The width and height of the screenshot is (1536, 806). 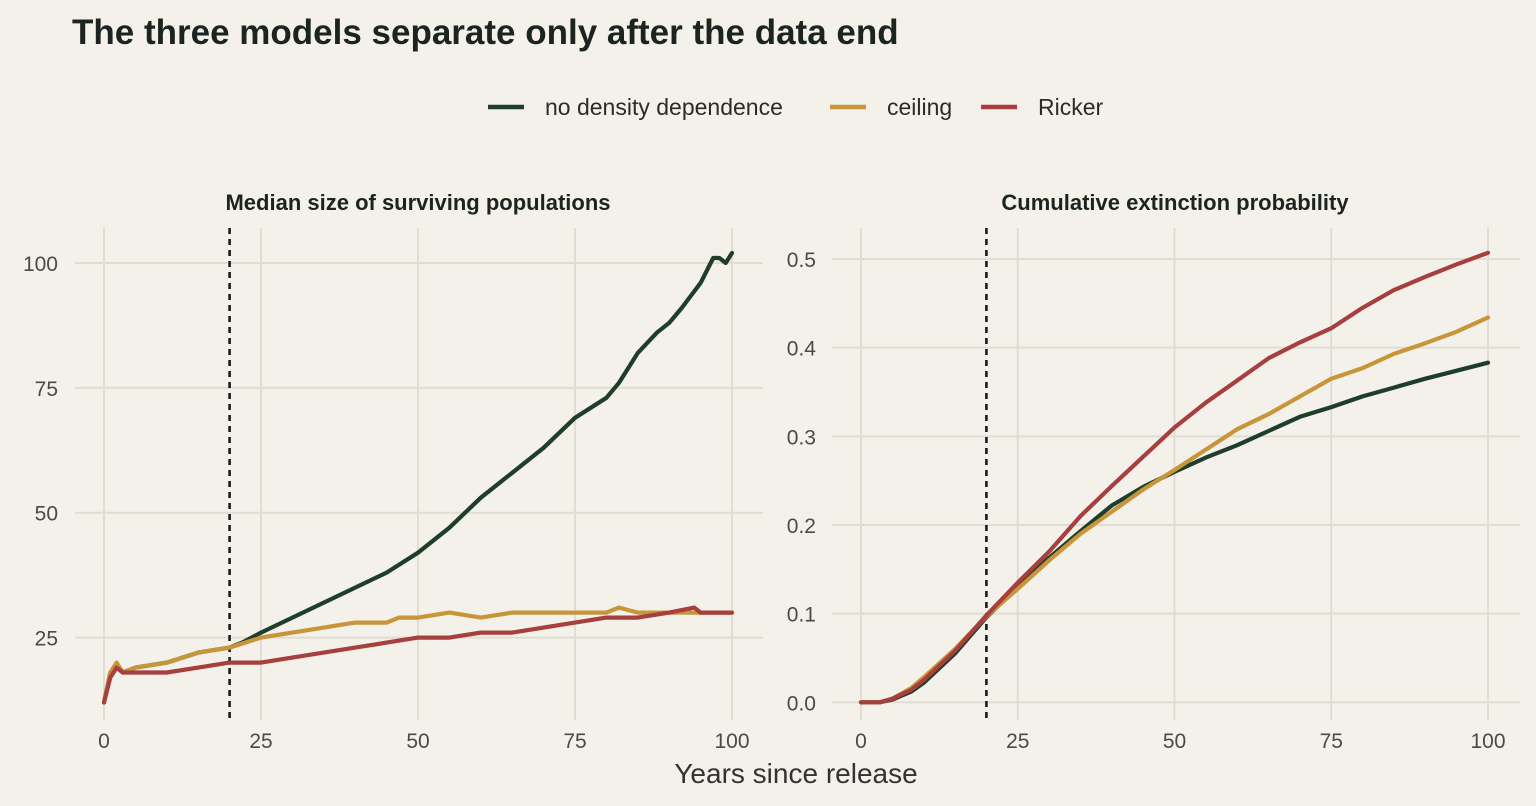 What do you see at coordinates (795, 773) in the screenshot?
I see `x-axis-label: Years since release` at bounding box center [795, 773].